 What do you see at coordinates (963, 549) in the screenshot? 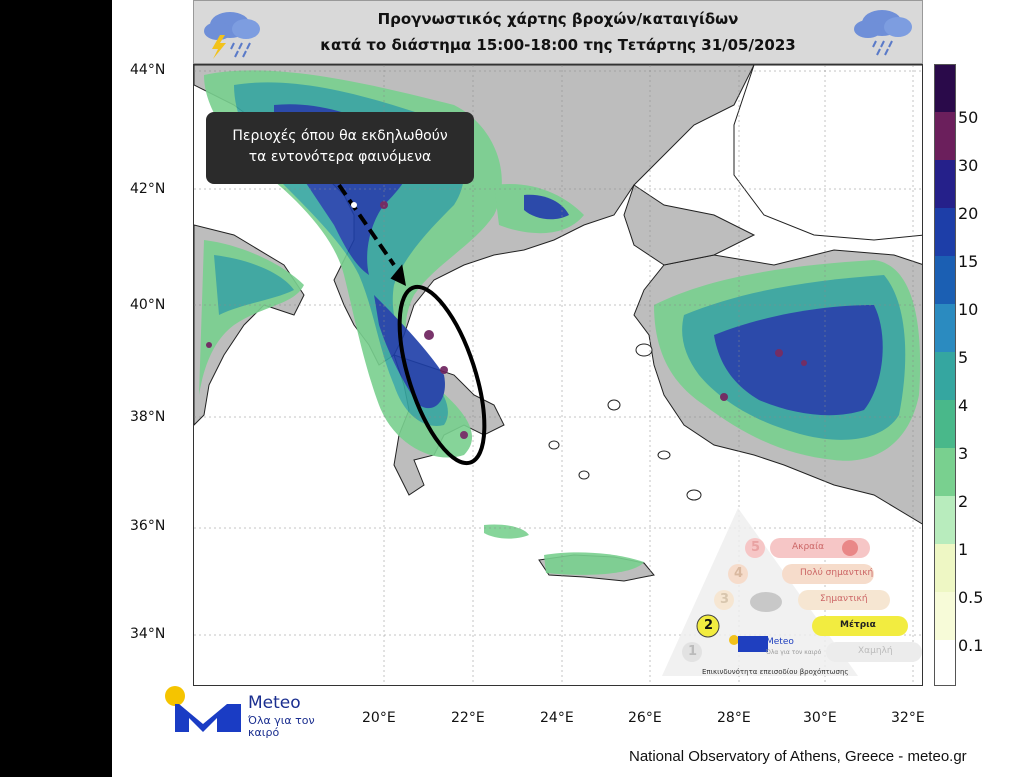
I see `legend-label: 1` at bounding box center [963, 549].